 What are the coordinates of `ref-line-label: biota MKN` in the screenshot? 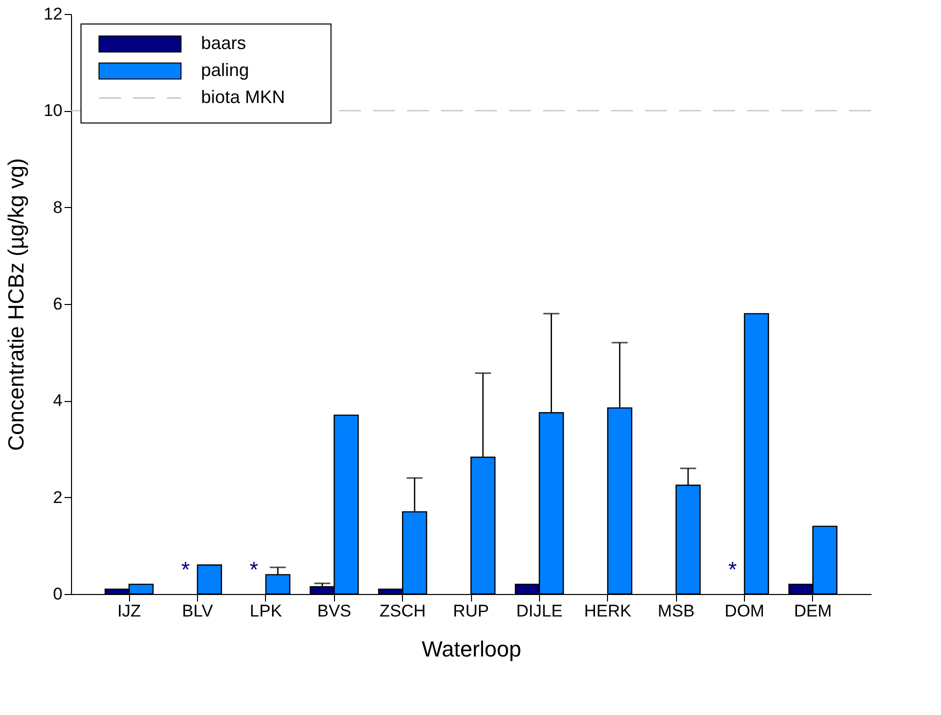 It's located at (243, 97).